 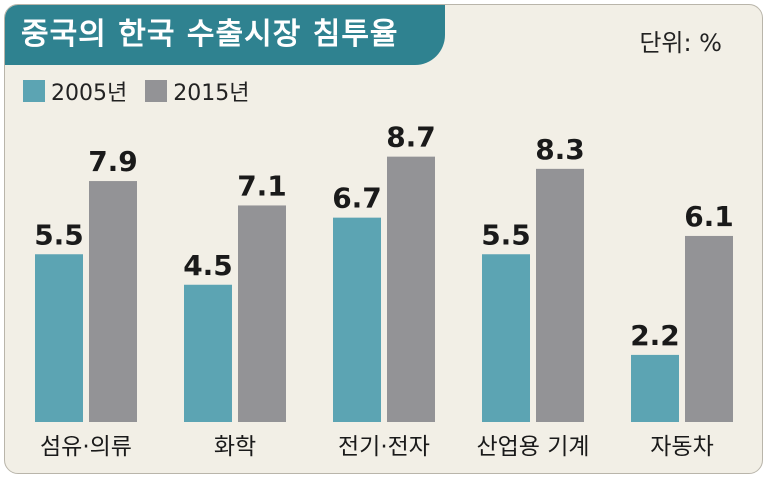 What do you see at coordinates (86, 447) in the screenshot?
I see `category-label-0: 섬유·의류` at bounding box center [86, 447].